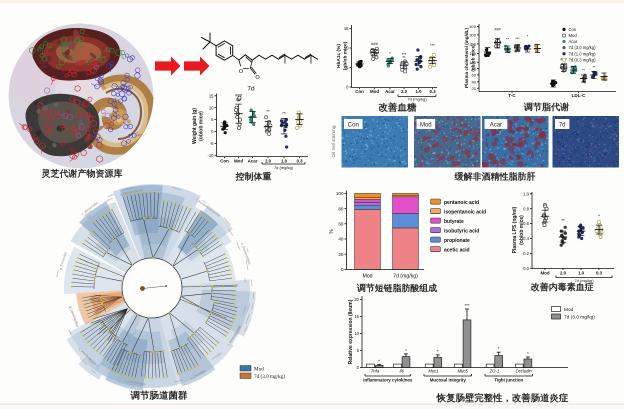 This screenshot has height=409, width=624. Describe the element at coordinates (401, 371) in the screenshot. I see `svg-text: Il6` at that location.